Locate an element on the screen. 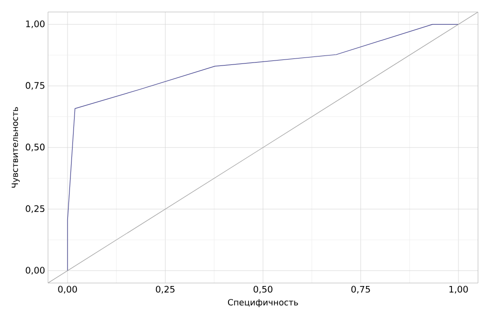 This screenshot has width=489, height=324. y-tick-label: 0,50 is located at coordinates (35, 148).